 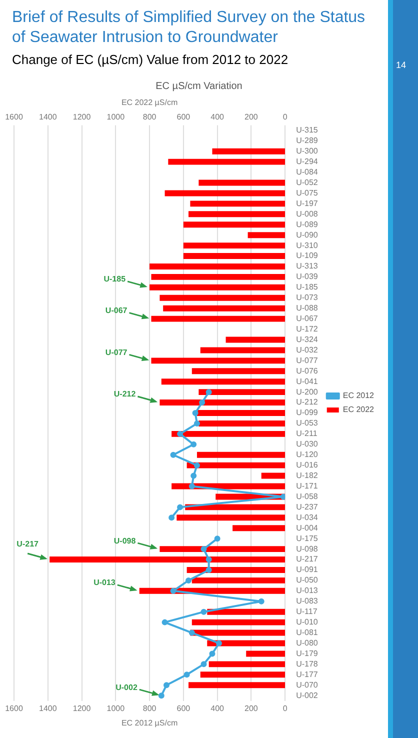 I want to click on text: Brief of Results of Simplified Survey on the Status of Seawater Intrusion to Groundwater, so click(x=189, y=28).